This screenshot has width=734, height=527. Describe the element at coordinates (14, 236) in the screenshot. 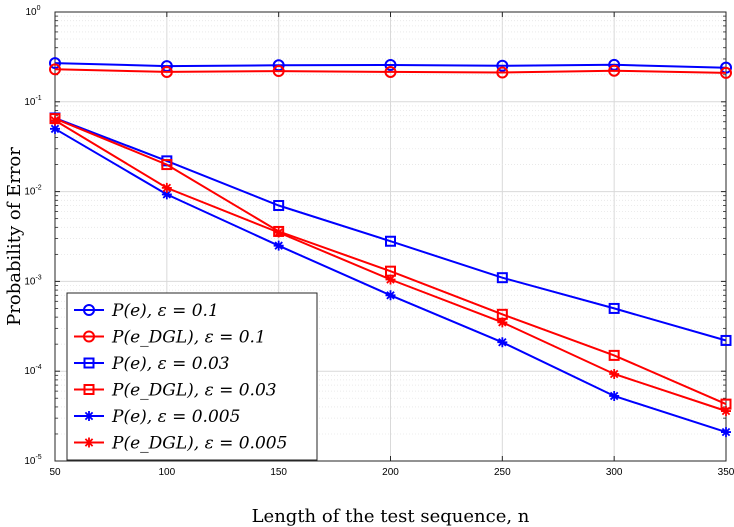

I see `y-axis-label: Probability of Error` at that location.